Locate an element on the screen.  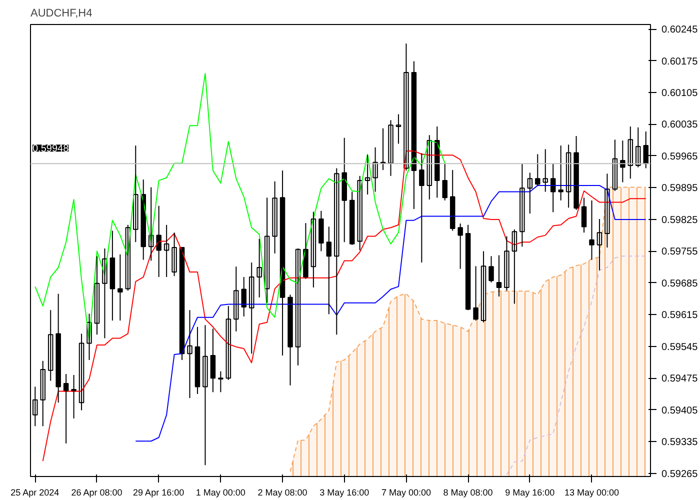
y-tick-label: 0.59685 is located at coordinates (680, 284).